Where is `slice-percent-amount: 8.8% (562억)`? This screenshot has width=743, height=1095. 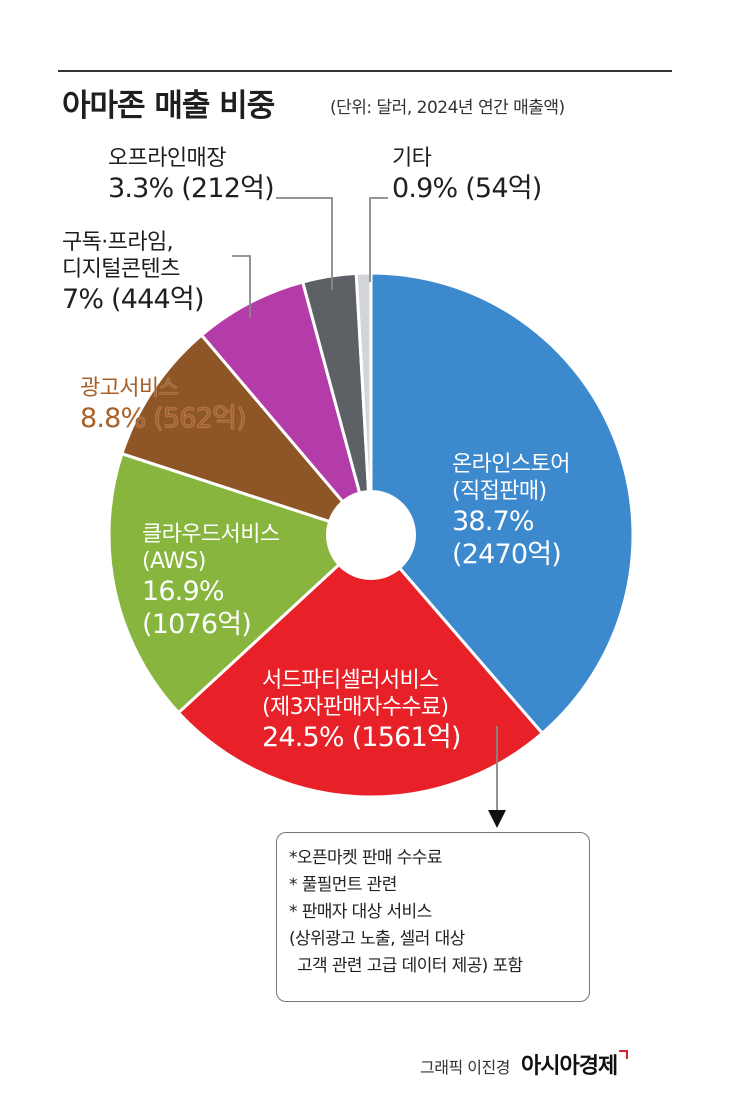
slice-percent-amount: 8.8% (562억) is located at coordinates (163, 418).